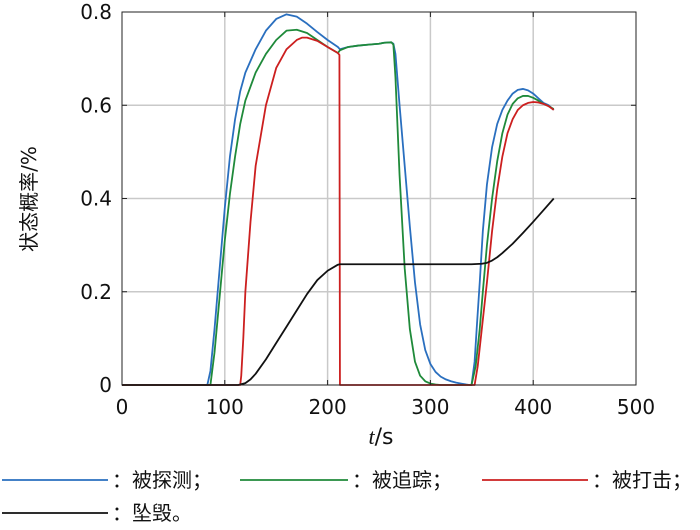 Image resolution: width=700 pixels, height=530 pixels. What do you see at coordinates (402, 480) in the screenshot?
I see `legend-label-2: ：被追踪；` at bounding box center [402, 480].